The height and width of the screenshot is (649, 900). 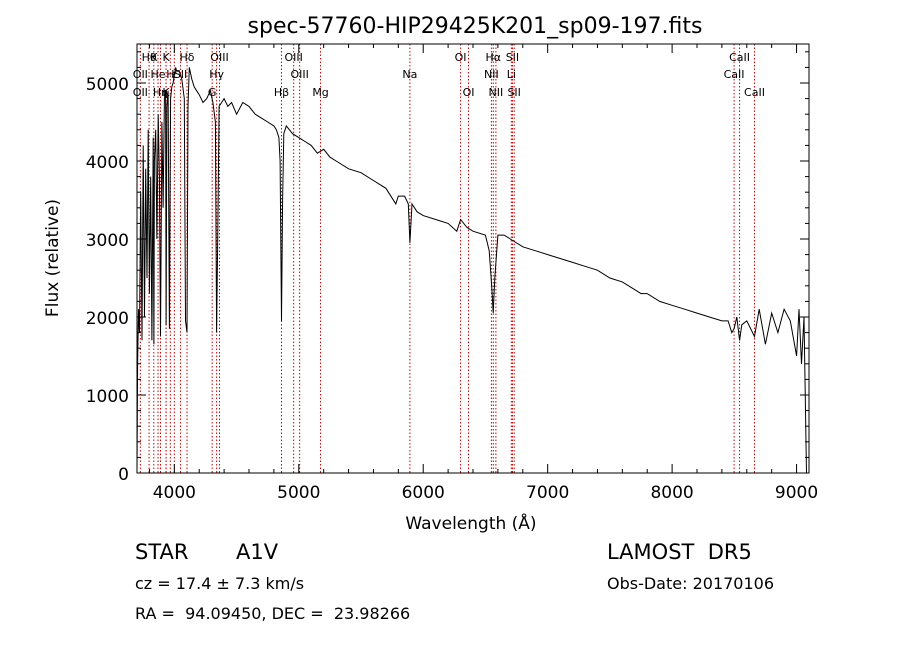 What do you see at coordinates (220, 583) in the screenshot?
I see `redshift-label: cz = 17.4 ± 7.3 km/s` at bounding box center [220, 583].